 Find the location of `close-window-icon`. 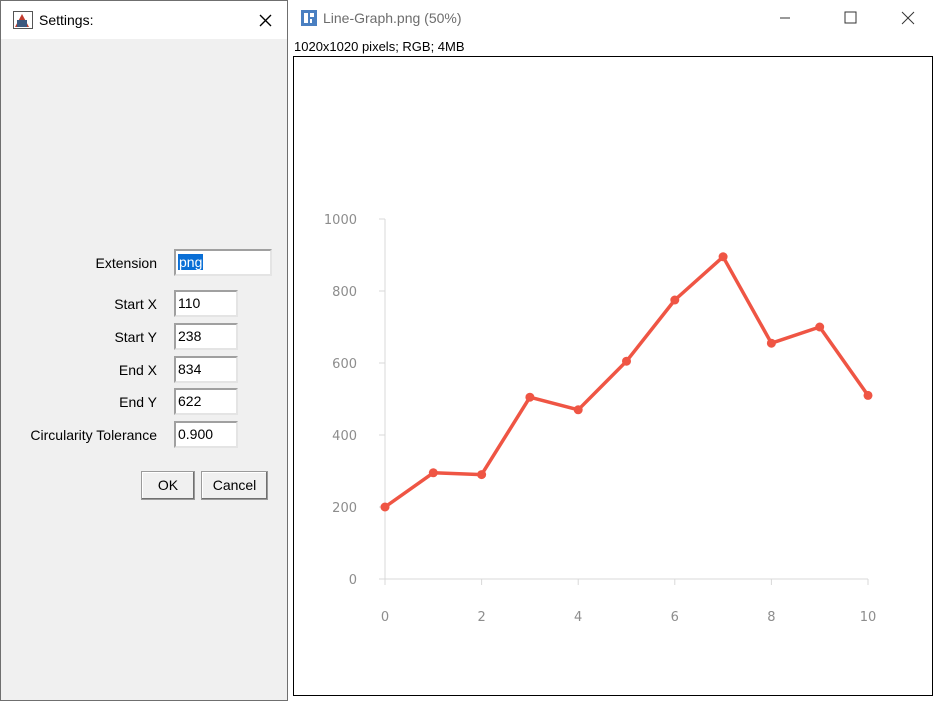

close-window-icon is located at coordinates (908, 18).